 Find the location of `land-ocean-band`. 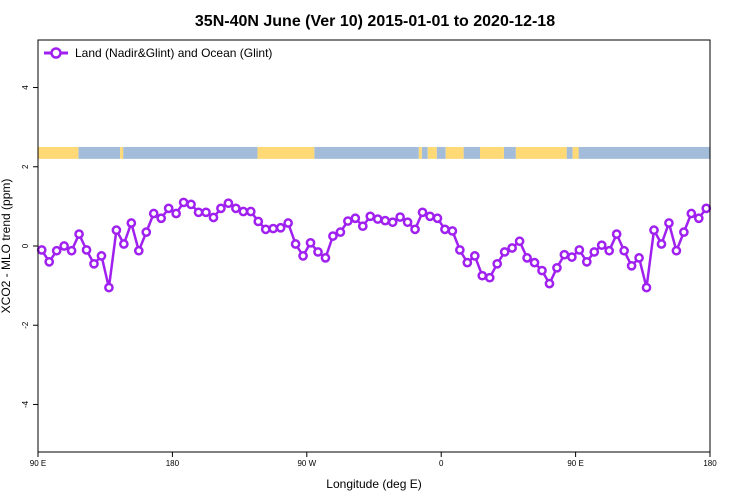

land-ocean-band is located at coordinates (374, 152).